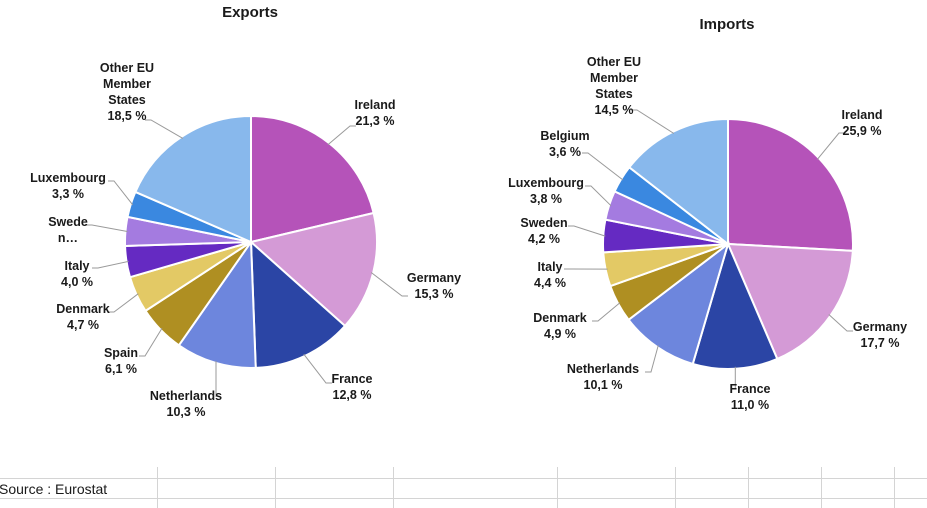 This screenshot has width=927, height=508. I want to click on imports-data-label-sweden: Sweden 4,2 %, so click(543, 231).